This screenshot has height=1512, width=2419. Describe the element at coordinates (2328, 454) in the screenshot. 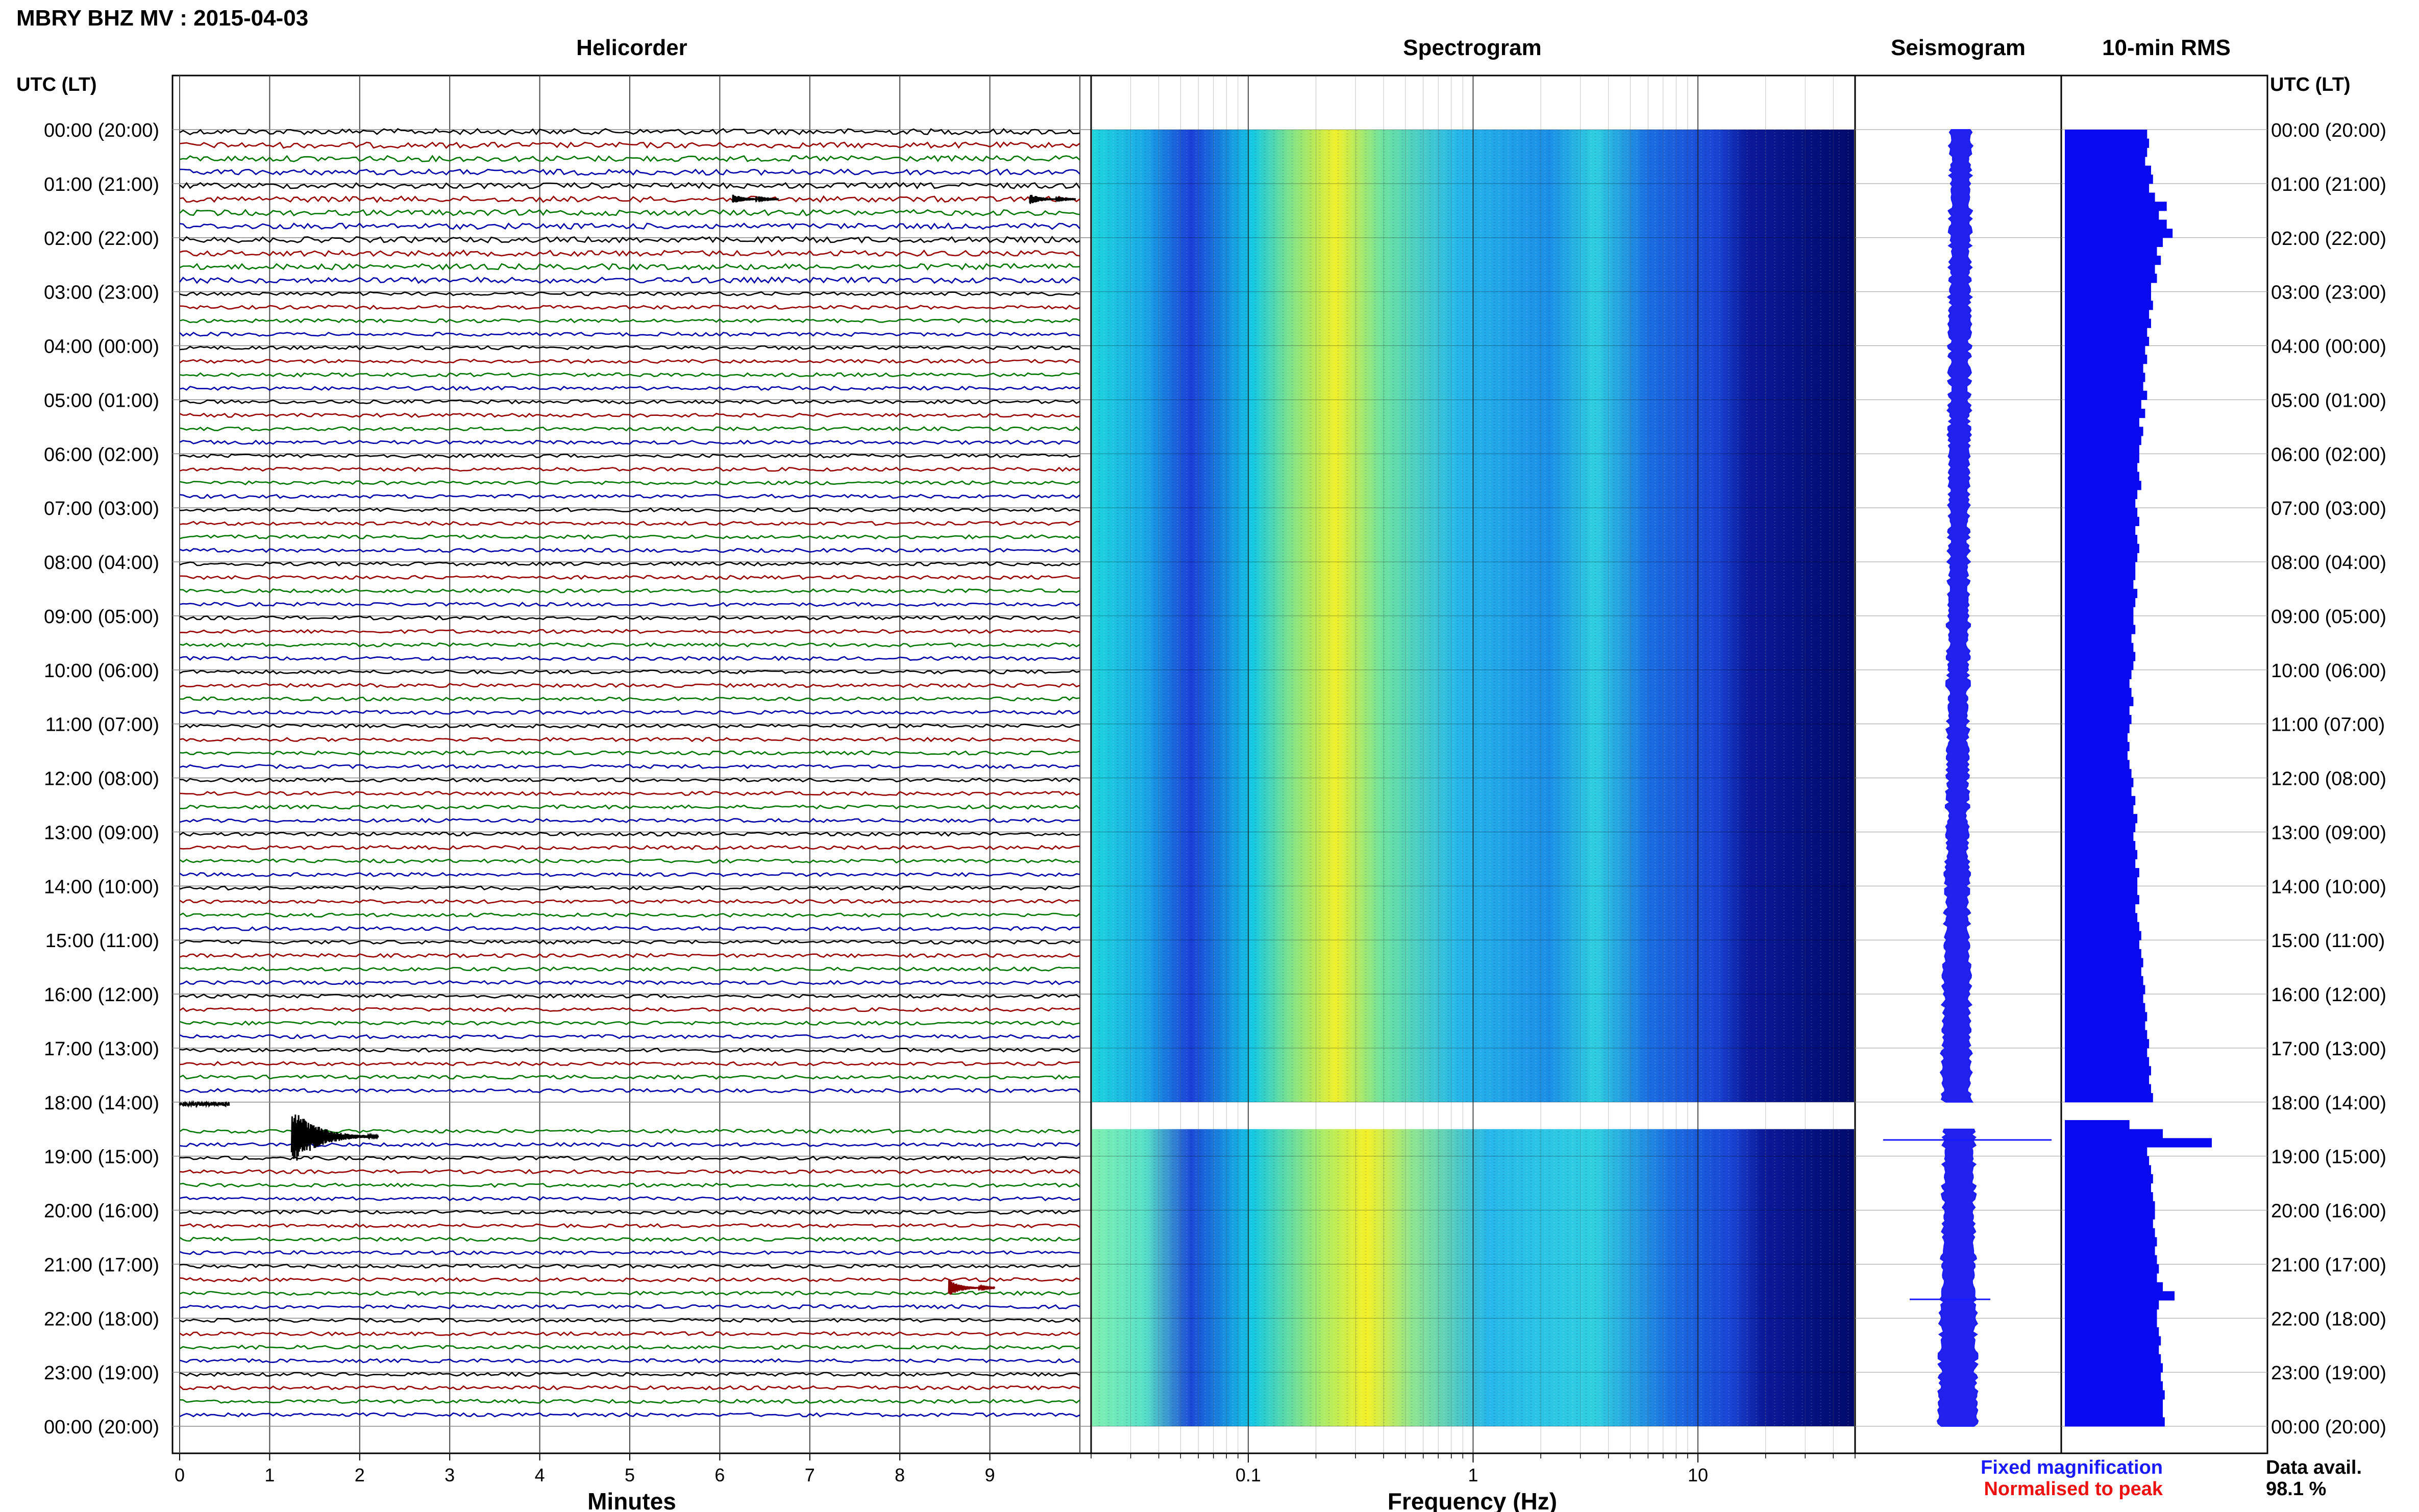

I see `hour-label-right: 06:00 (02:00)` at that location.